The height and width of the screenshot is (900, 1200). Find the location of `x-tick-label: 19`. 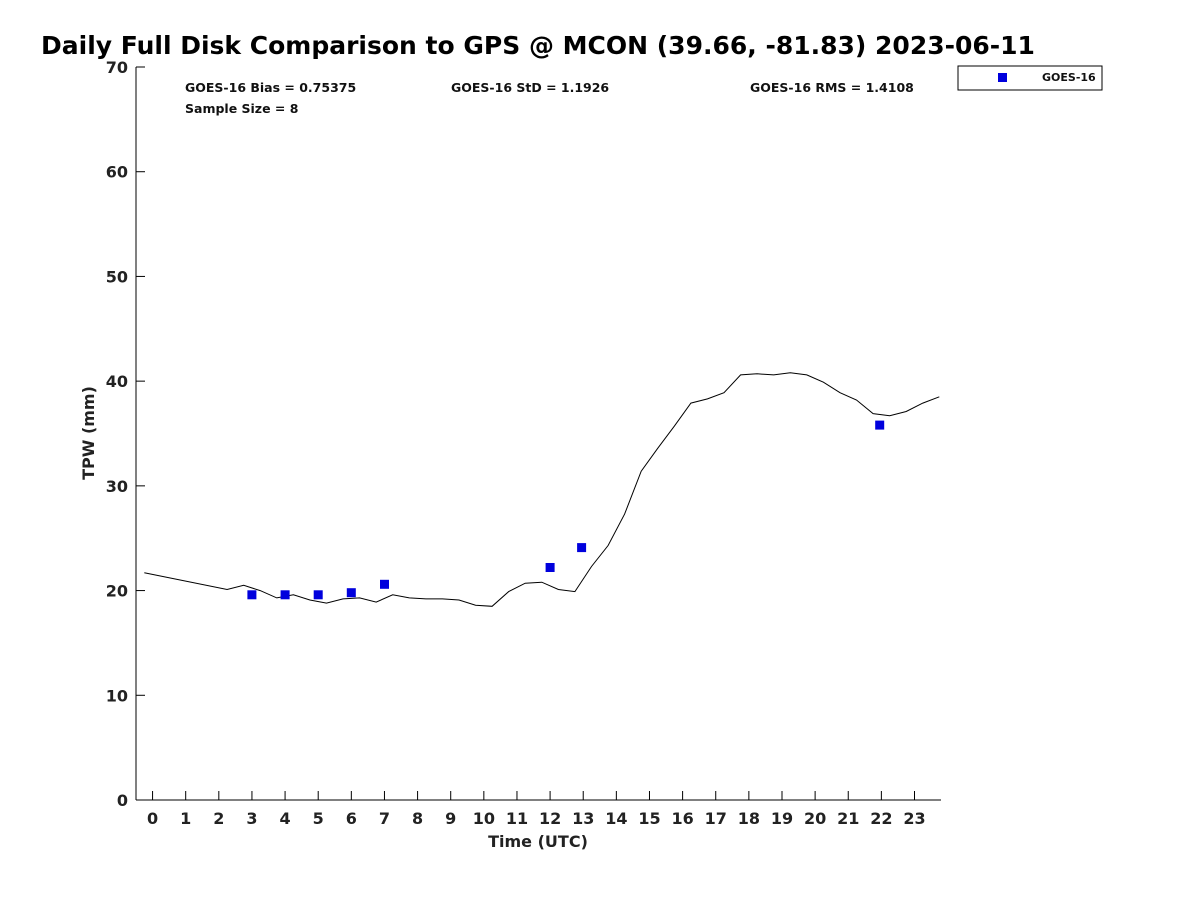

x-tick-label: 19 is located at coordinates (782, 818).